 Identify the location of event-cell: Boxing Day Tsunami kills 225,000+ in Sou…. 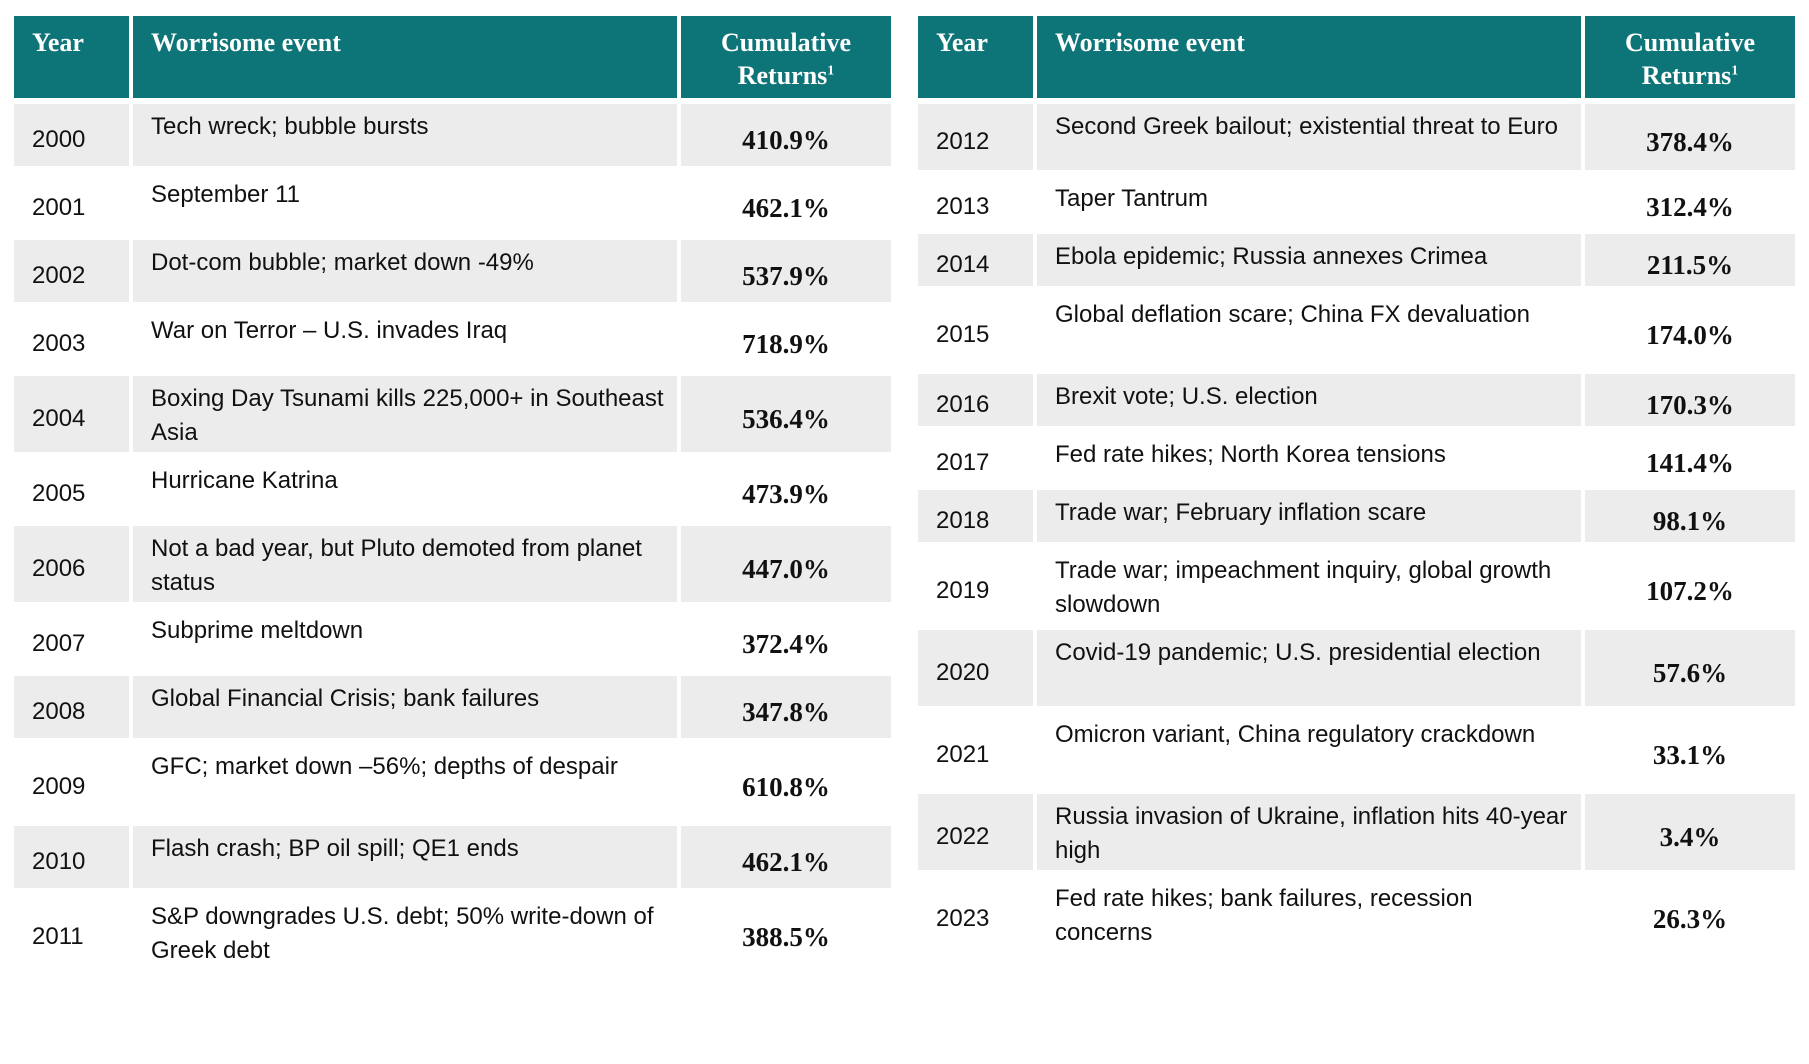
(405, 414).